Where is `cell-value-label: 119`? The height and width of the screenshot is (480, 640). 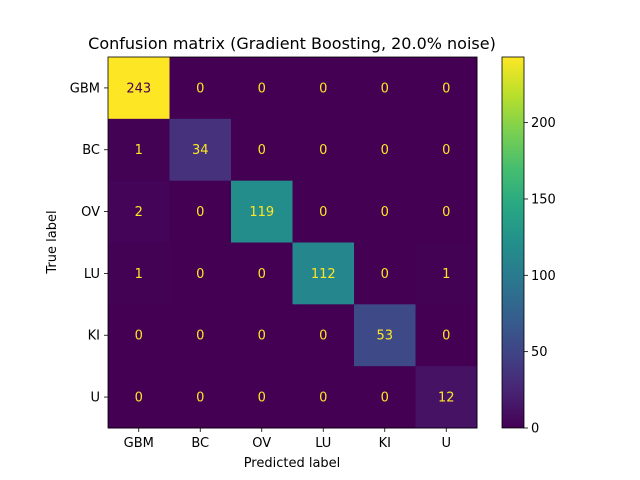
cell-value-label: 119 is located at coordinates (261, 212).